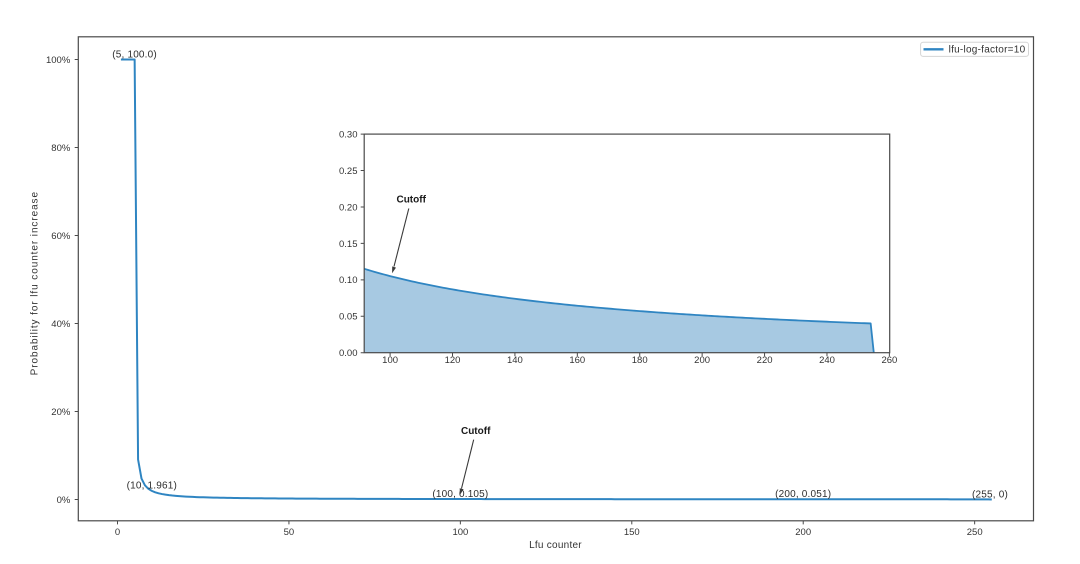 Image resolution: width=1080 pixels, height=564 pixels. I want to click on svg-text: 0.05, so click(348, 317).